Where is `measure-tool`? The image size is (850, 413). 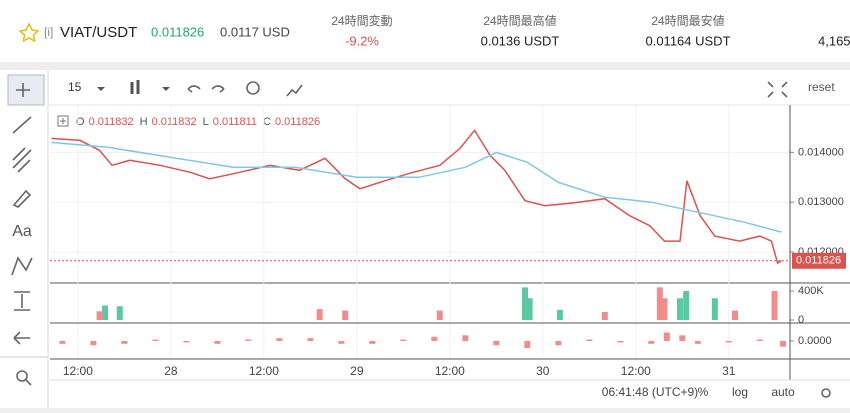 measure-tool is located at coordinates (22, 301).